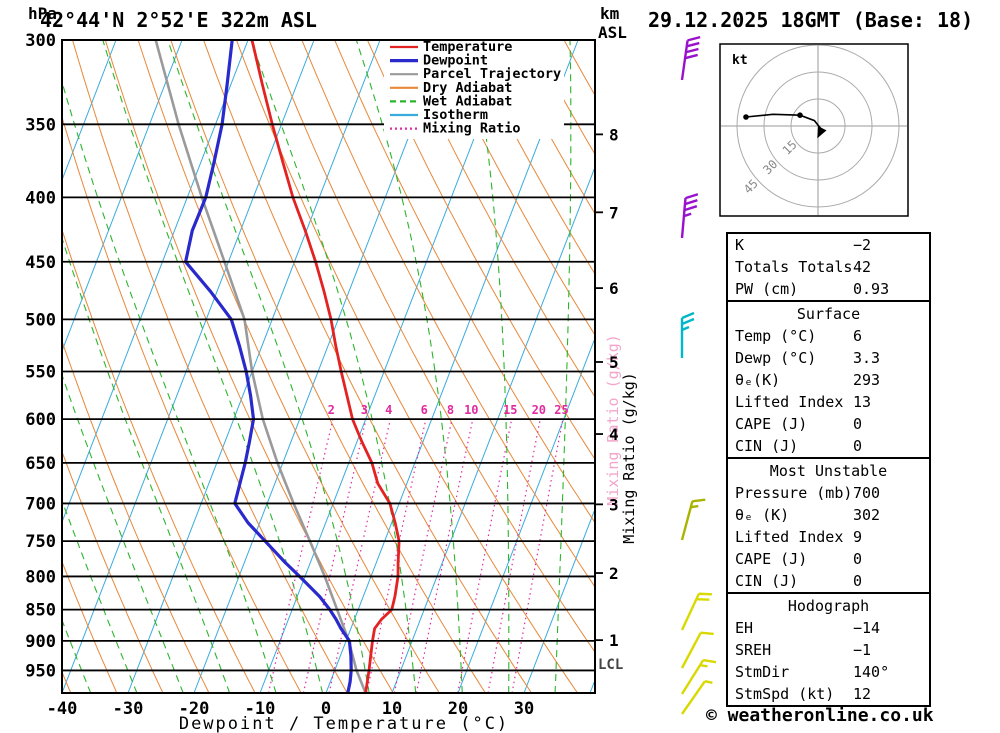 The width and height of the screenshot is (1000, 733). What do you see at coordinates (128, 709) in the screenshot?
I see `svg-text: -30` at bounding box center [128, 709].